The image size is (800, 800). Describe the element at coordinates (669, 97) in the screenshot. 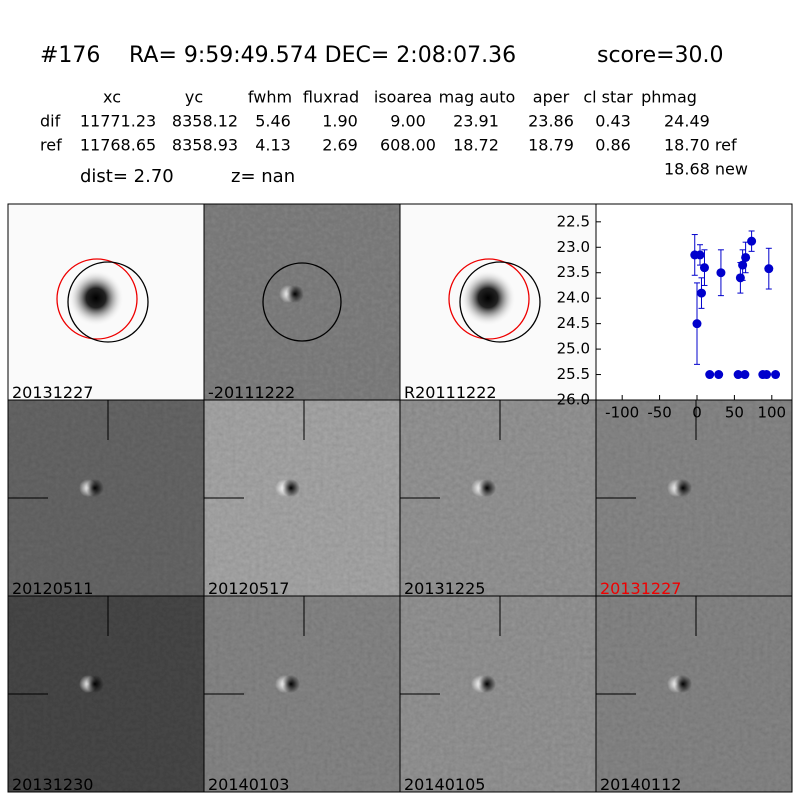

I see `column-header: phmag` at that location.